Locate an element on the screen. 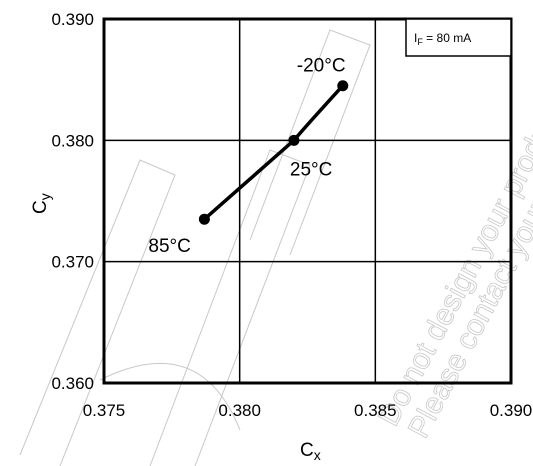 Image resolution: width=533 pixels, height=466 pixels. x-axis-label-main: C is located at coordinates (307, 450).